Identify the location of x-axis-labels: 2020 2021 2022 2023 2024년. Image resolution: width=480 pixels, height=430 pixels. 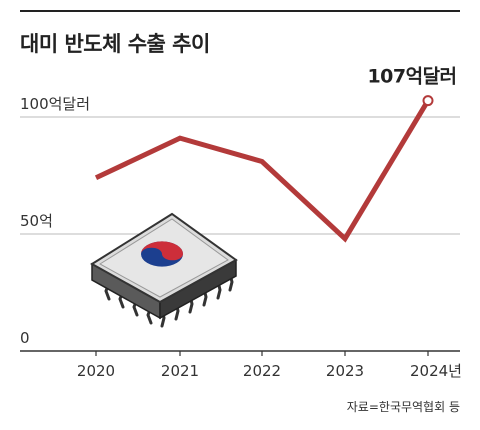
(269, 371).